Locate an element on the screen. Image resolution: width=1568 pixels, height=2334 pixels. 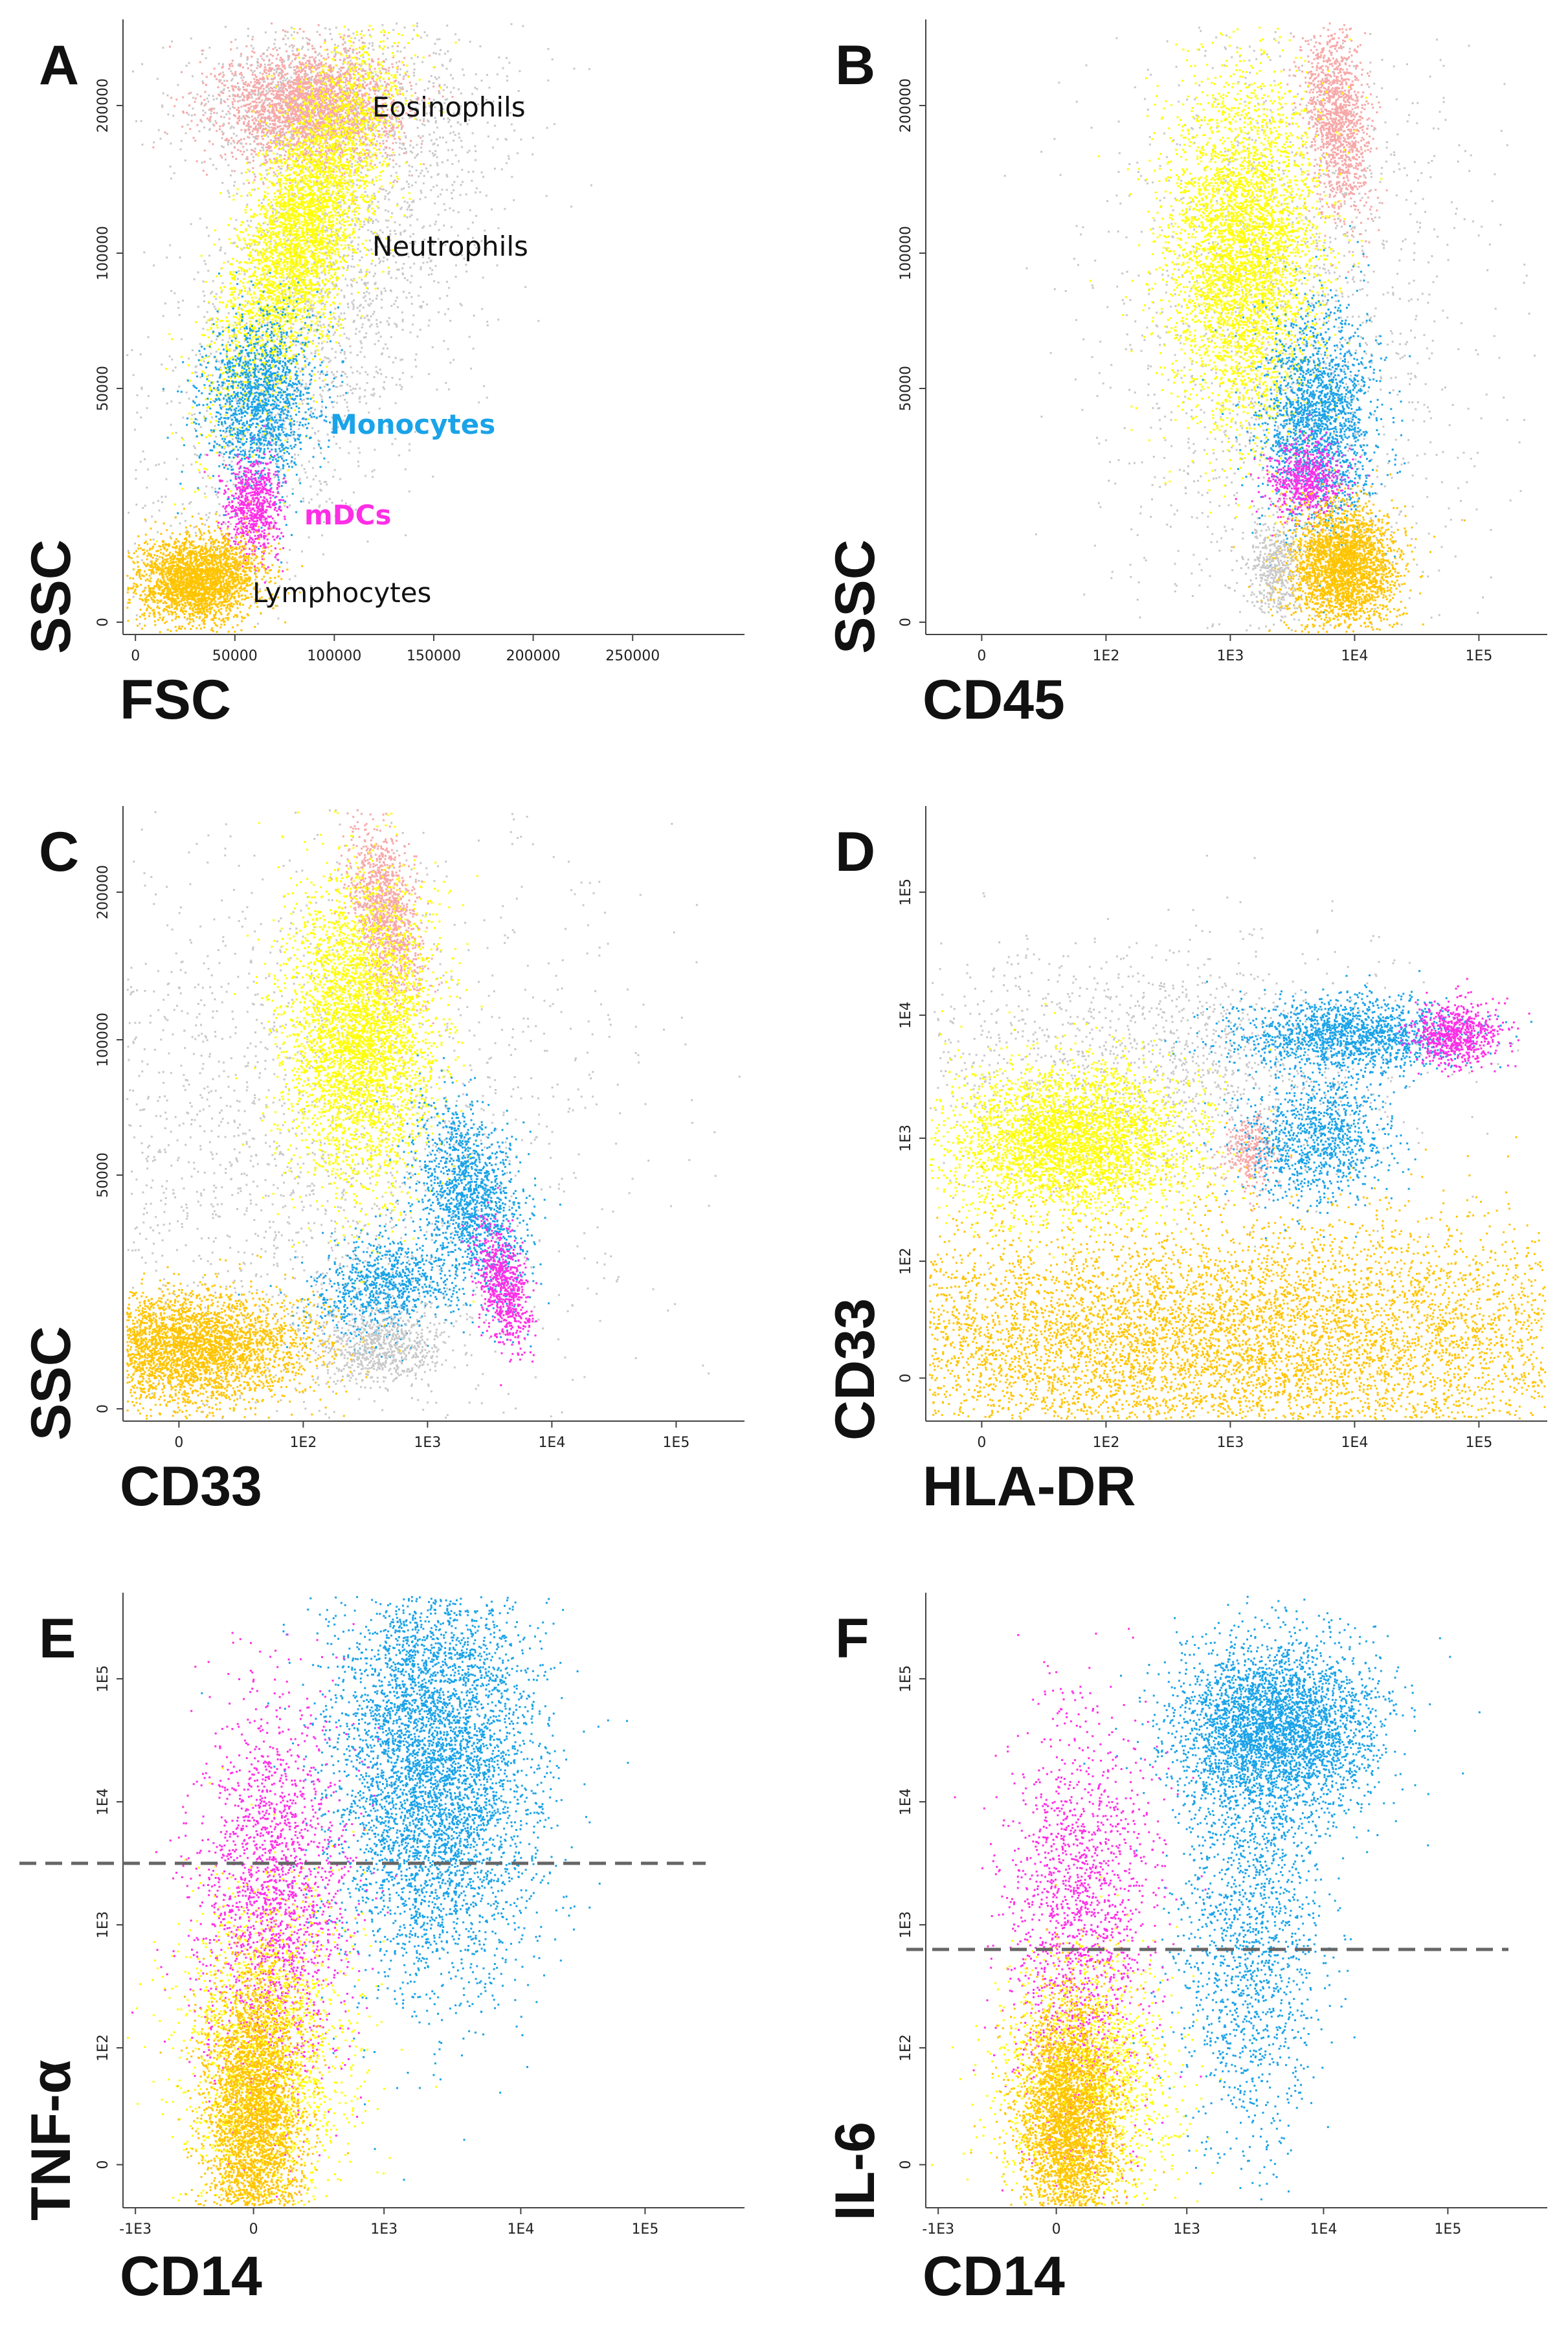
population-annotation: Eosinophils is located at coordinates (449, 107).